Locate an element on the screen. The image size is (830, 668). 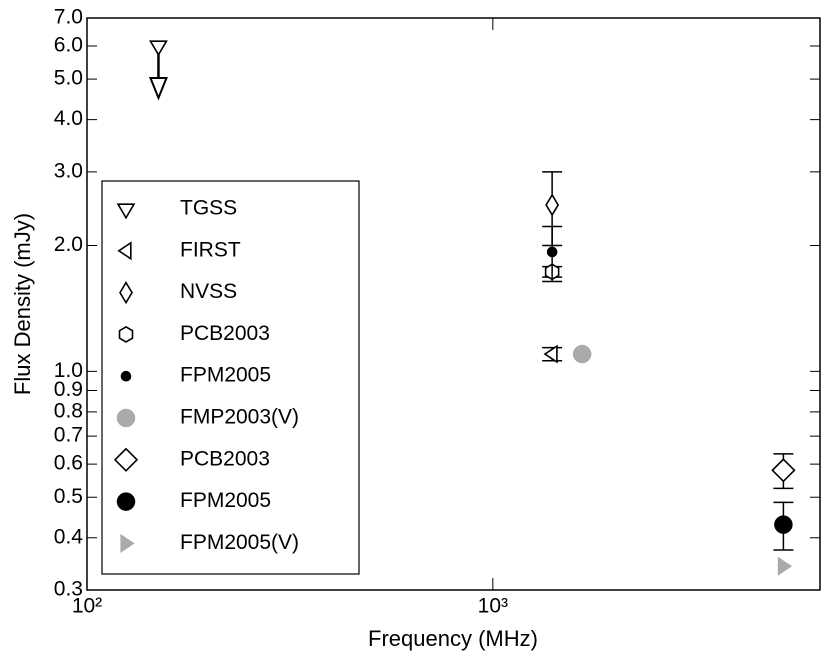
y-tick-label: 2.0 is located at coordinates (68, 244).